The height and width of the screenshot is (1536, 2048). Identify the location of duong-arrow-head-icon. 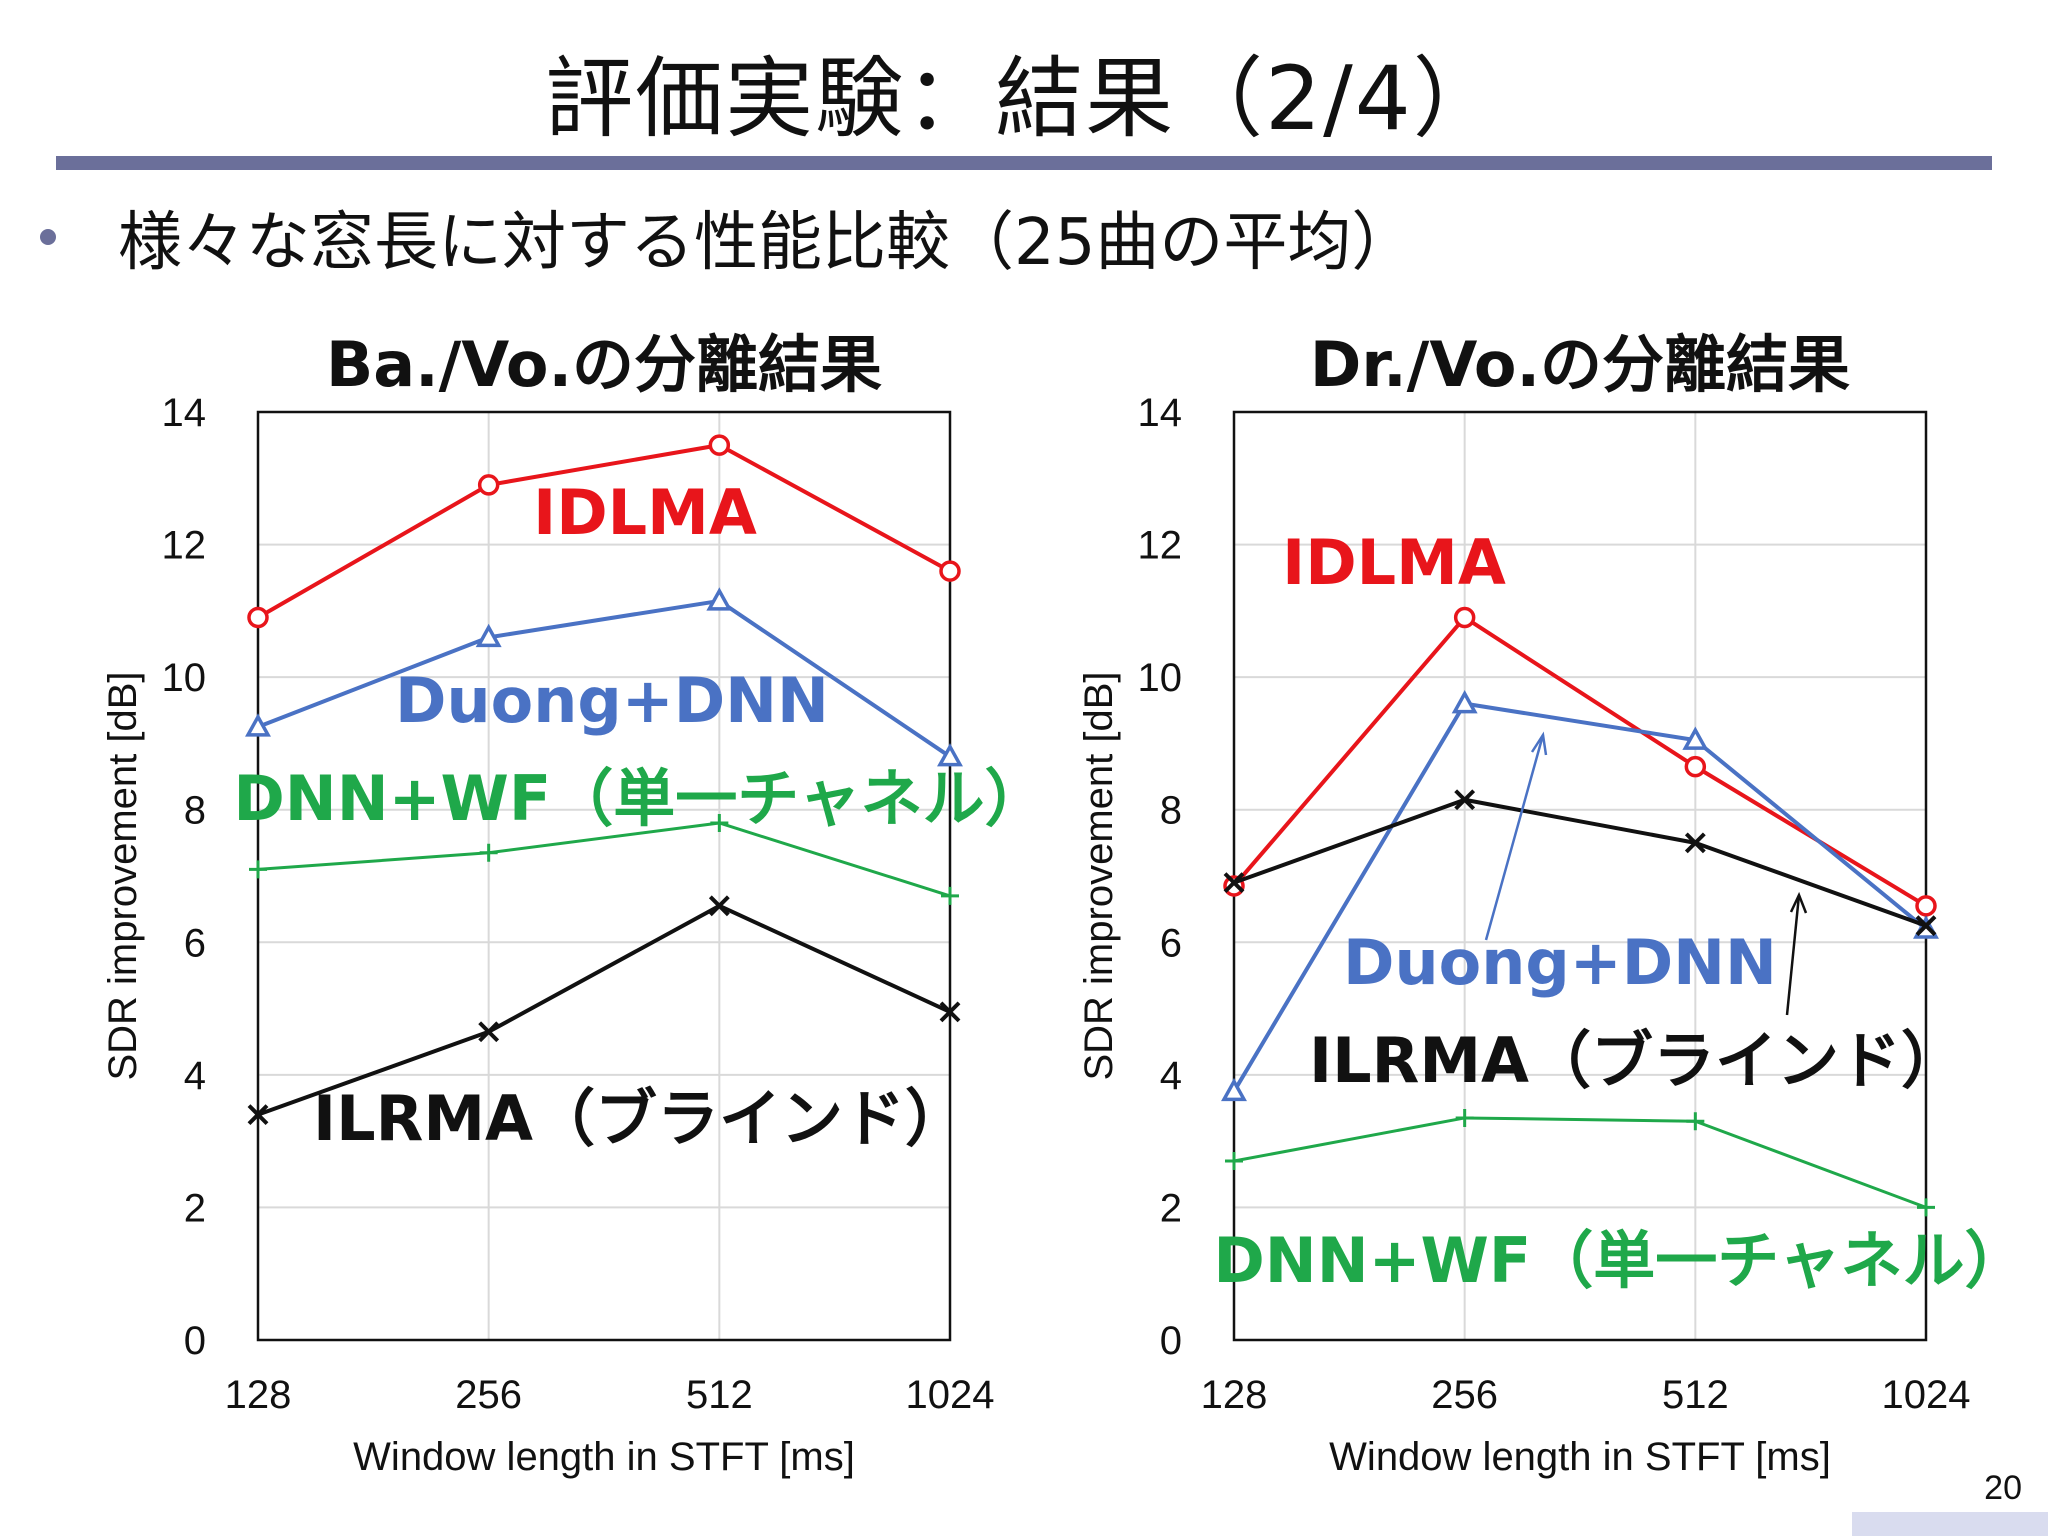
(1539, 743).